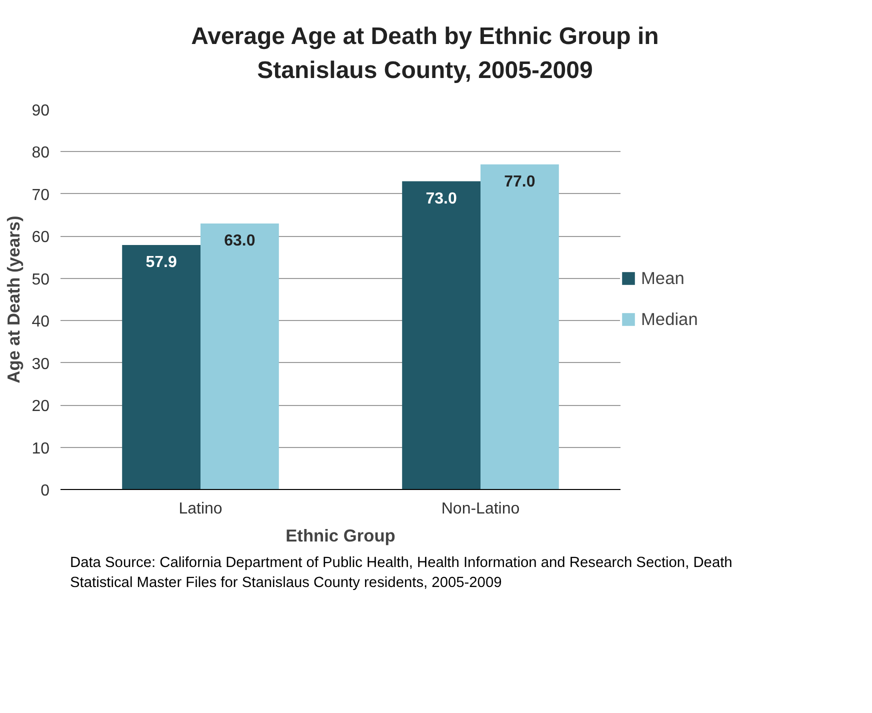 The image size is (872, 713). Describe the element at coordinates (45, 491) in the screenshot. I see `y-tick-label: 0` at that location.